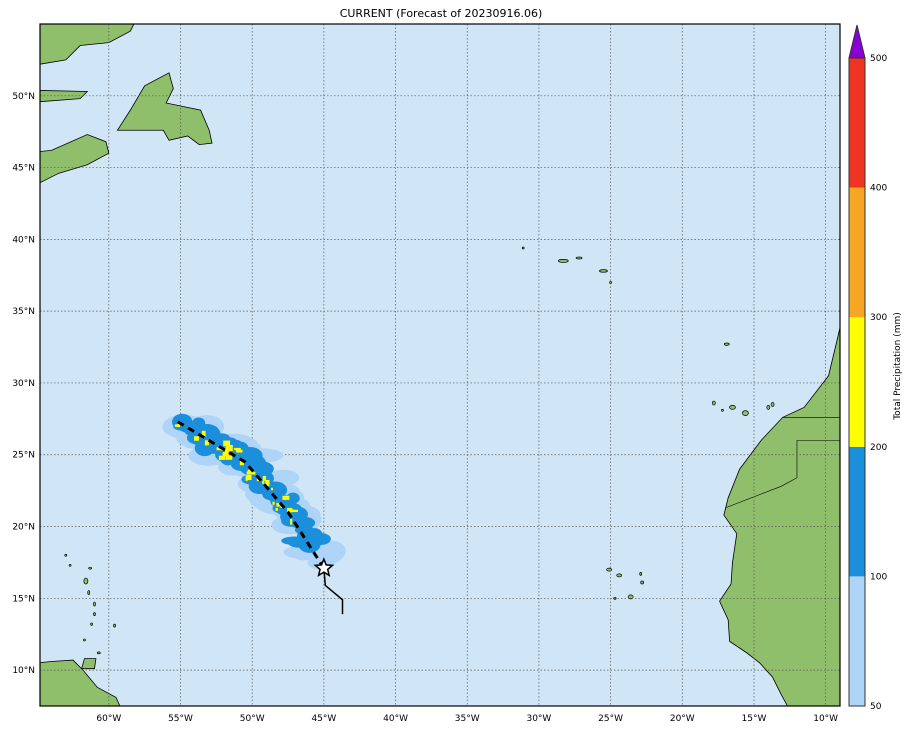 This screenshot has height=737, width=914. I want to click on gaspe-land, so click(64, 96).